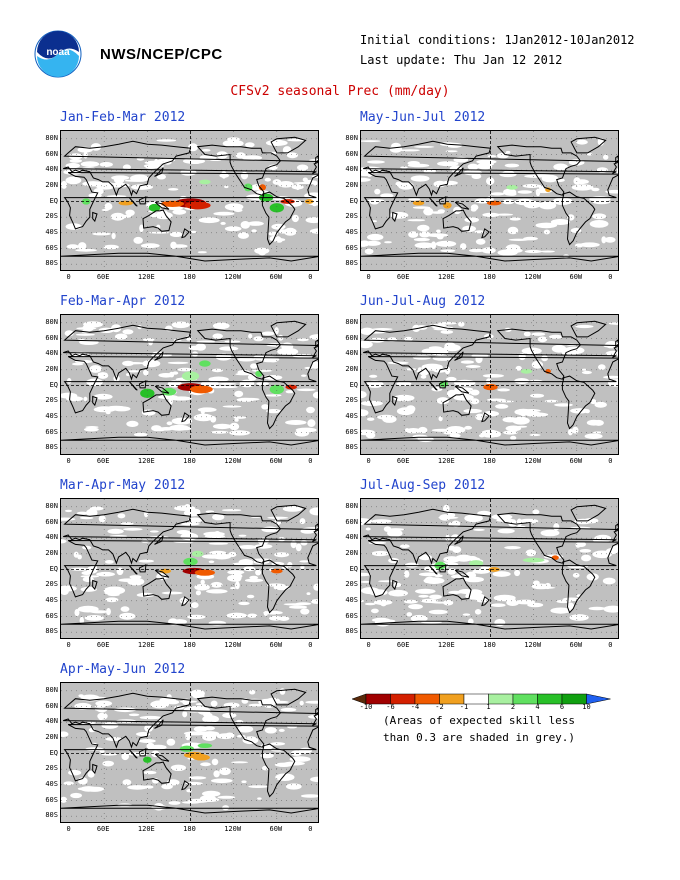  Describe the element at coordinates (479, 720) in the screenshot. I see `skill-note-line1: (Areas of expected skill less` at that location.